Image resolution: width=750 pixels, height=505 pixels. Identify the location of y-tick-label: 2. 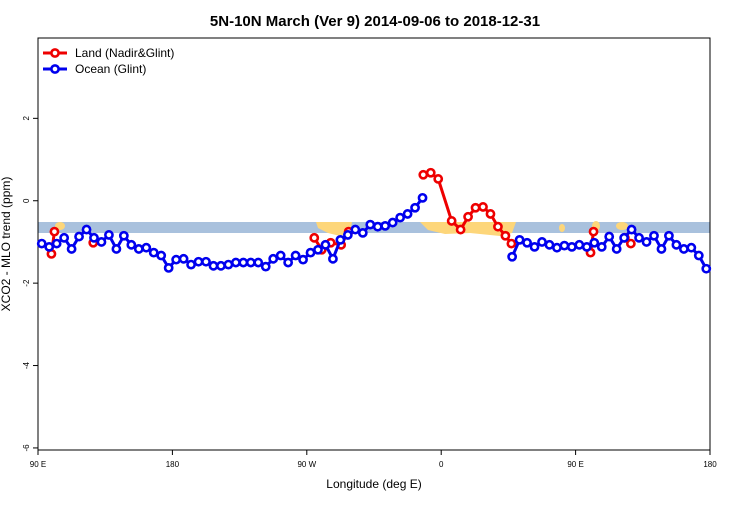
(26, 118).